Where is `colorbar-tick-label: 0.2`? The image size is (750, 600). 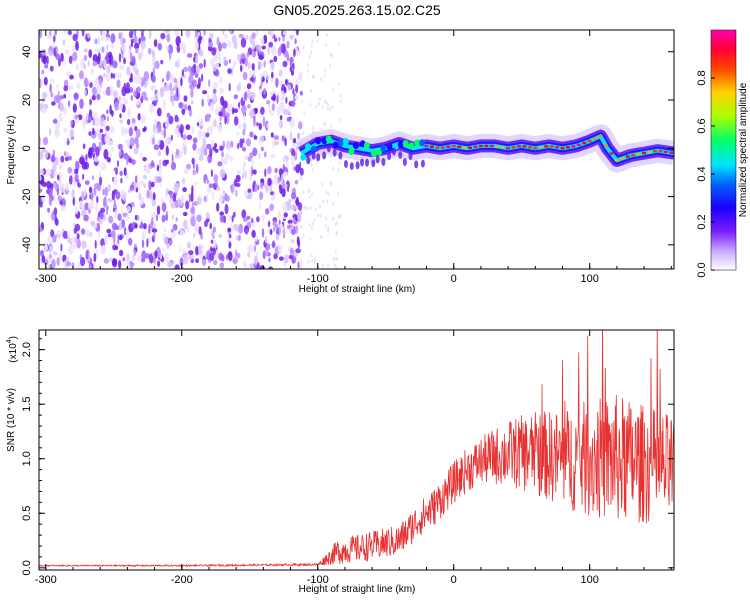 colorbar-tick-label: 0.2 is located at coordinates (702, 221).